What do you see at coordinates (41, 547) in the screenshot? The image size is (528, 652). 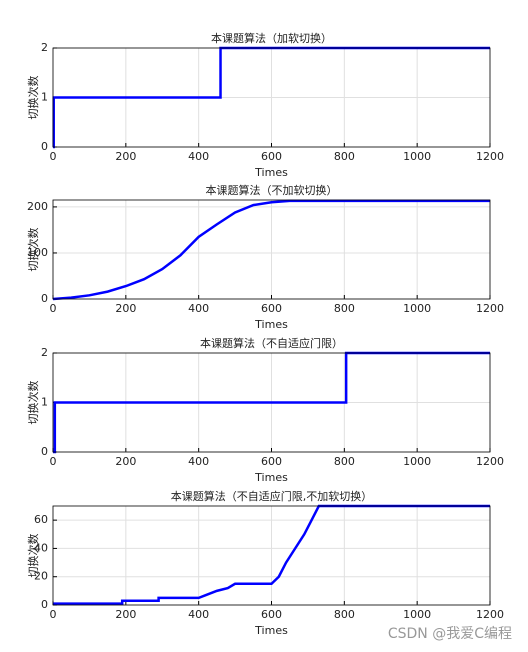 I see `y-tick-label: 40` at bounding box center [41, 547].